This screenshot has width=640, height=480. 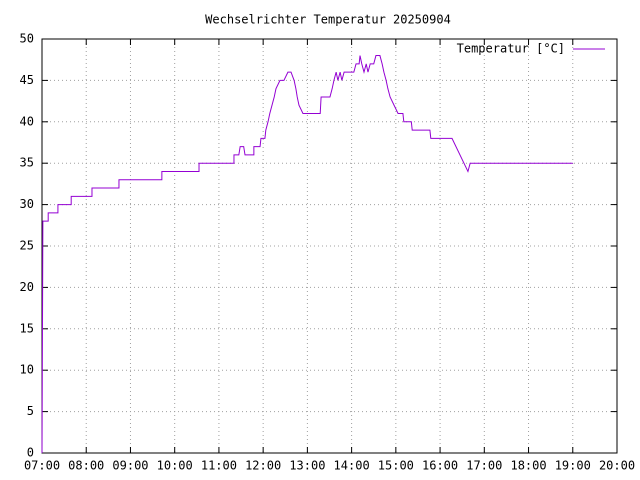 What do you see at coordinates (573, 466) in the screenshot?
I see `x-tick-label: 19:00` at bounding box center [573, 466].